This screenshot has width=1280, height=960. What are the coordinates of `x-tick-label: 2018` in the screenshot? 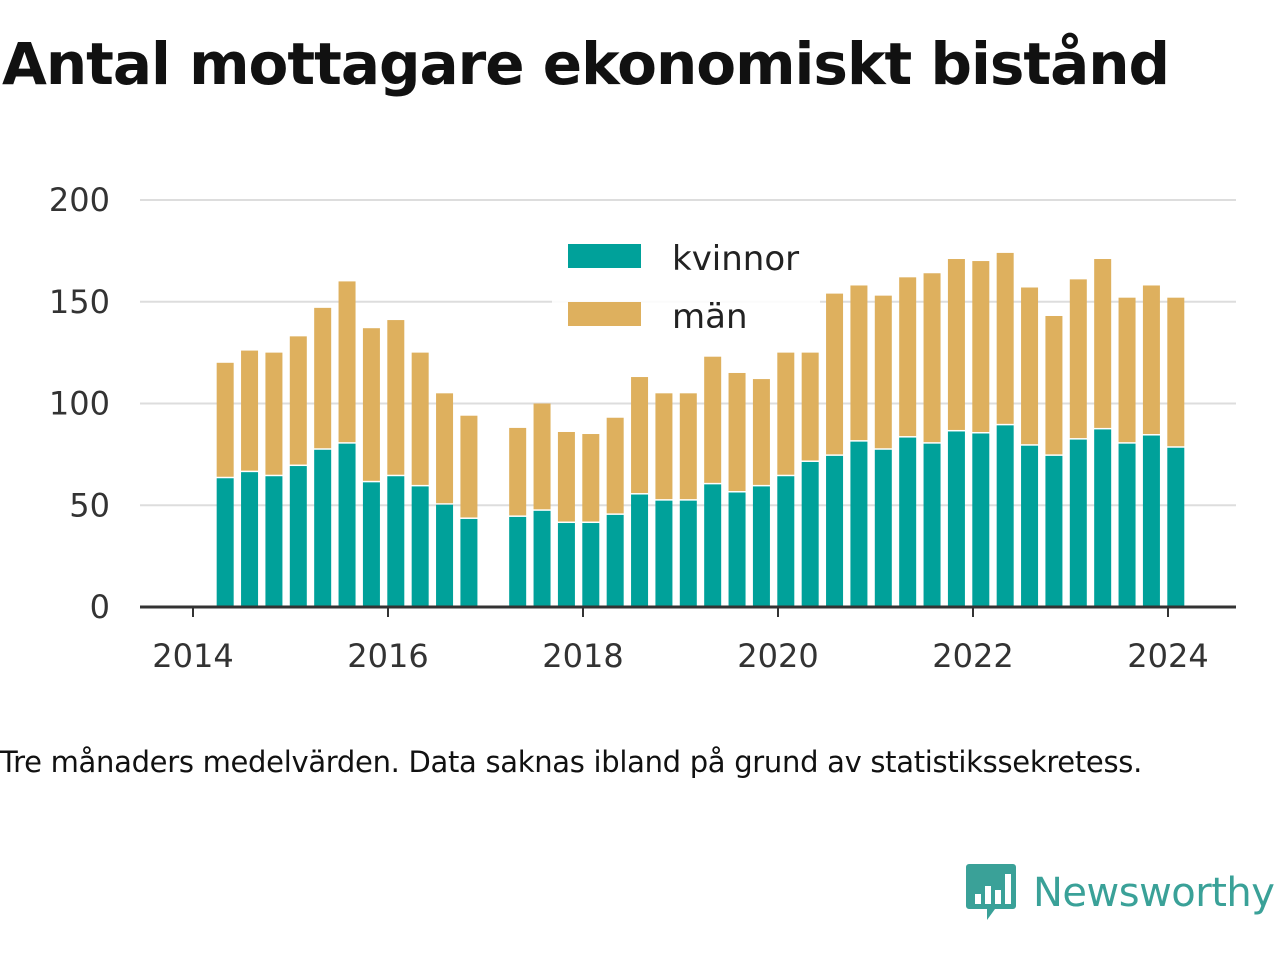 It's located at (582, 656).